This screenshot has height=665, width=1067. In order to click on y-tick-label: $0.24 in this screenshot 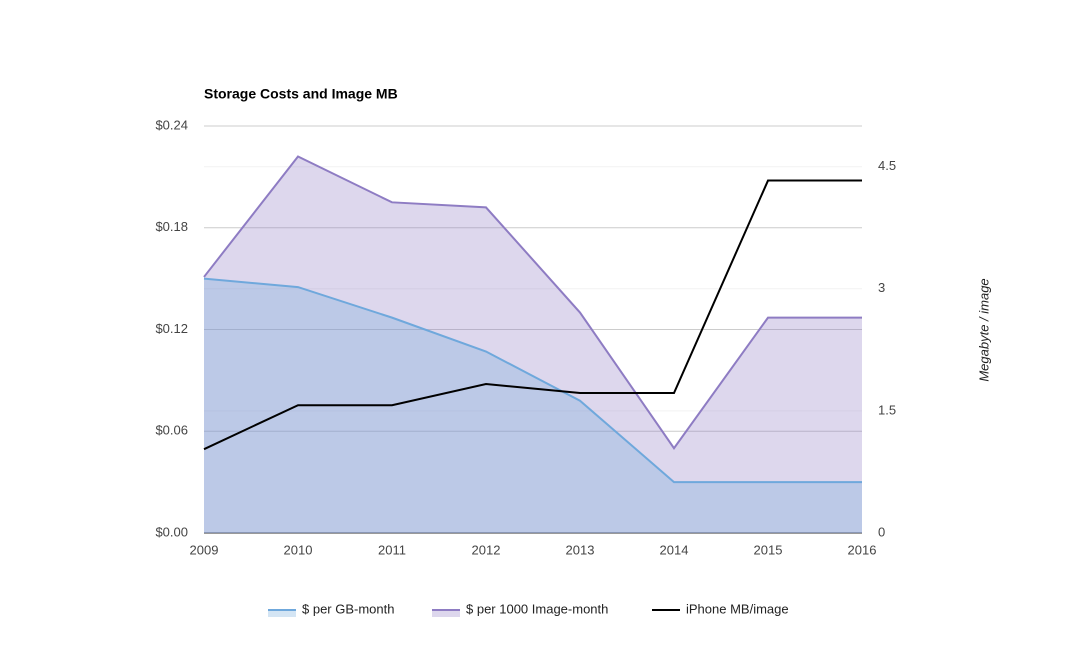, I will do `click(171, 124)`.